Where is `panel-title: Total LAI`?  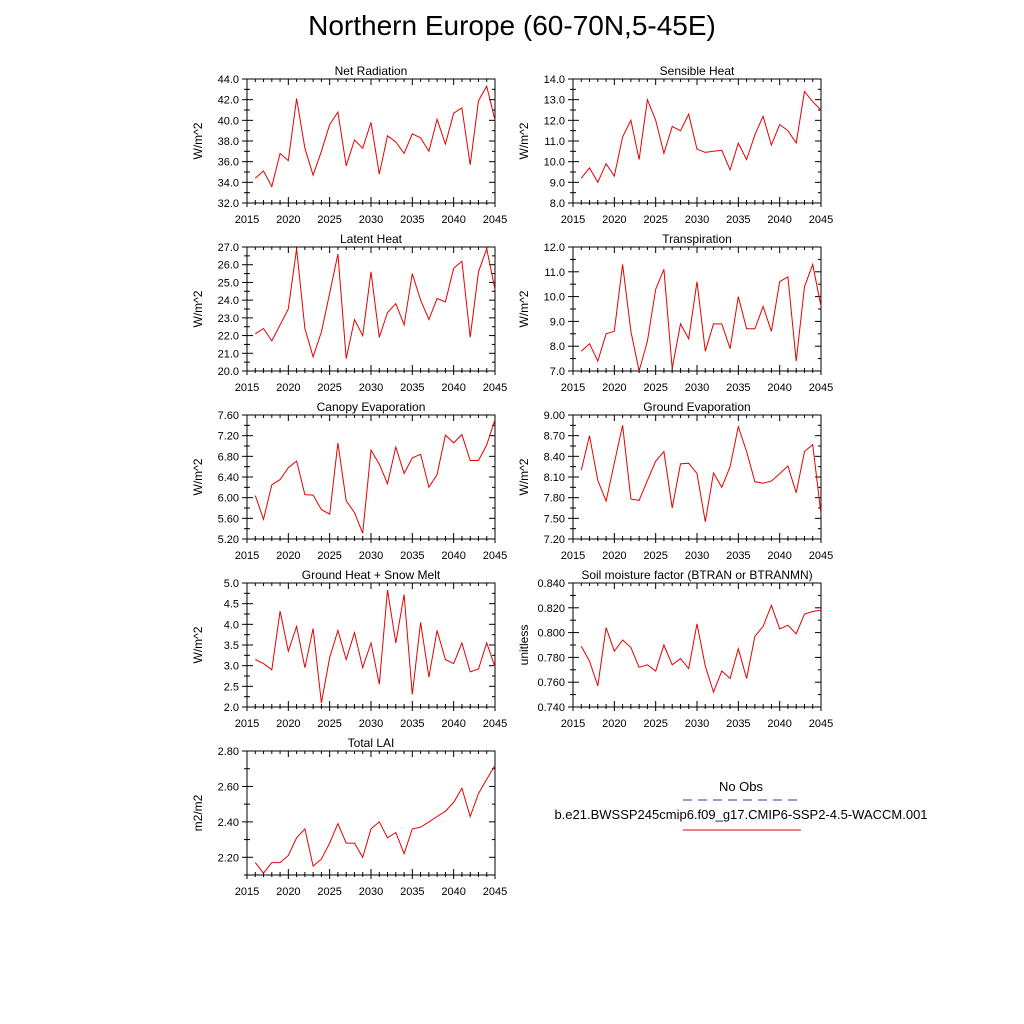 panel-title: Total LAI is located at coordinates (371, 743).